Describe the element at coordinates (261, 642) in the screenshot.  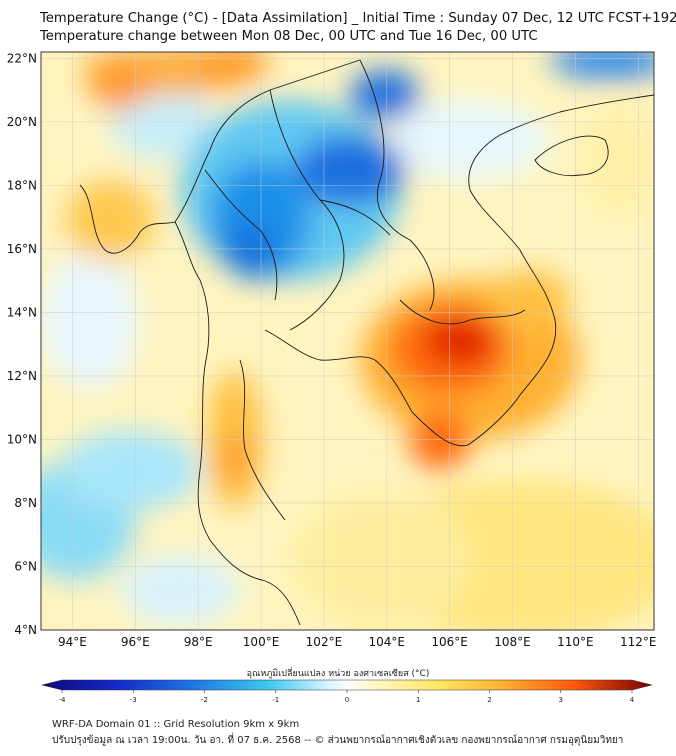
I see `lon-tick-label: 100°E` at that location.